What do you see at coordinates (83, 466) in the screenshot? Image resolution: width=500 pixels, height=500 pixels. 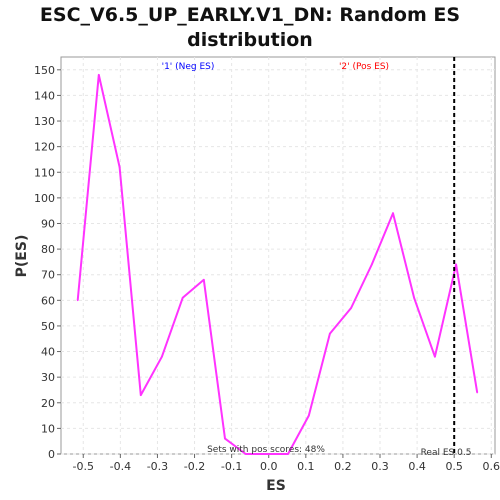 I see `x-tick-label: -0.5` at bounding box center [83, 466].